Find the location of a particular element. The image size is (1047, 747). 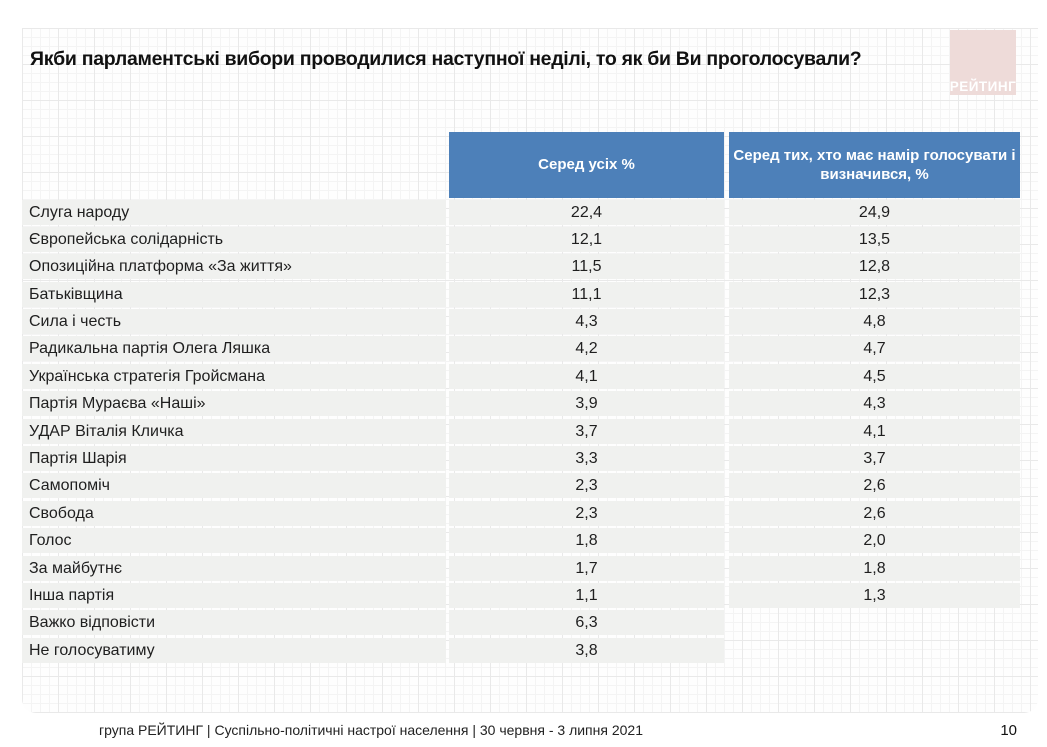

value-among-decided-cell: 4,5 is located at coordinates (874, 376).